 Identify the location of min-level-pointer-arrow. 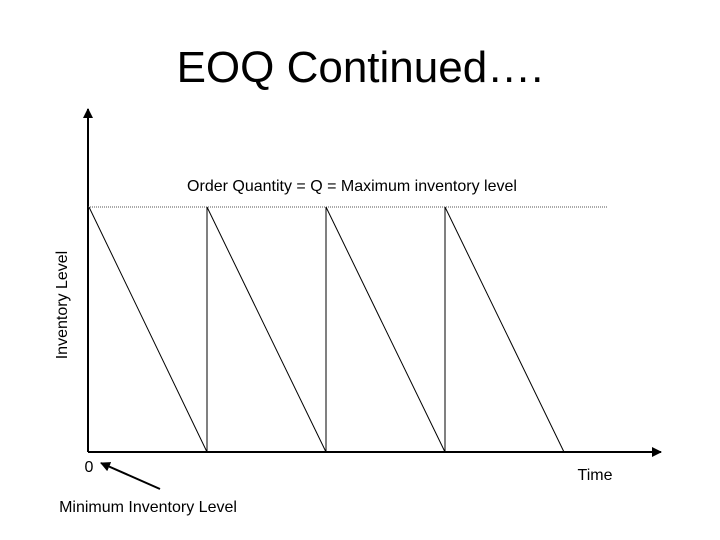
(130, 476).